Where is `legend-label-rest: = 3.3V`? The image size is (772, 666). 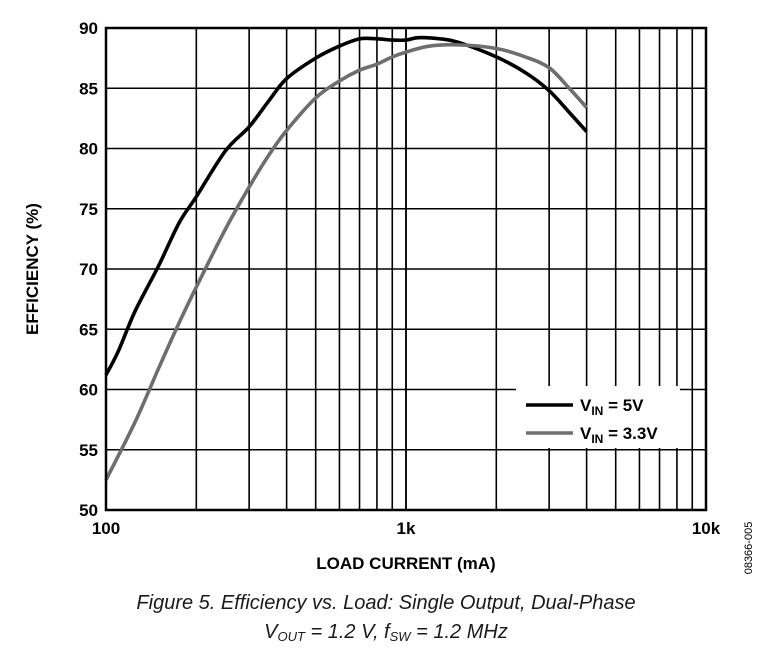
legend-label-rest: = 3.3V is located at coordinates (630, 433).